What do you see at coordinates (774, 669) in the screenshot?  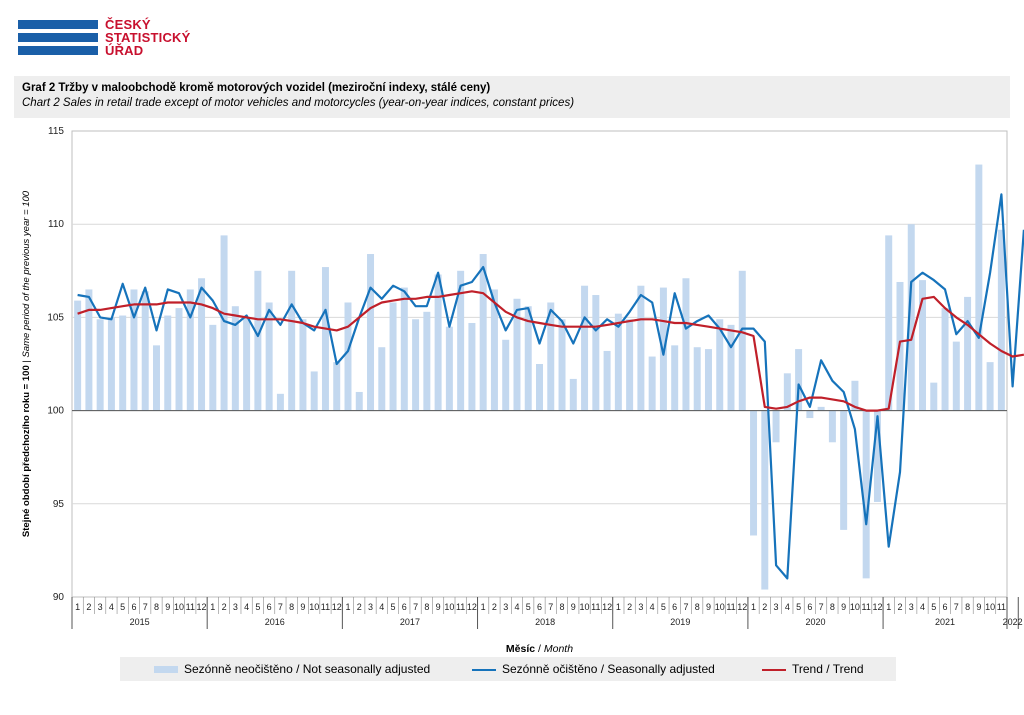 I see `legend-swatch-trend` at bounding box center [774, 669].